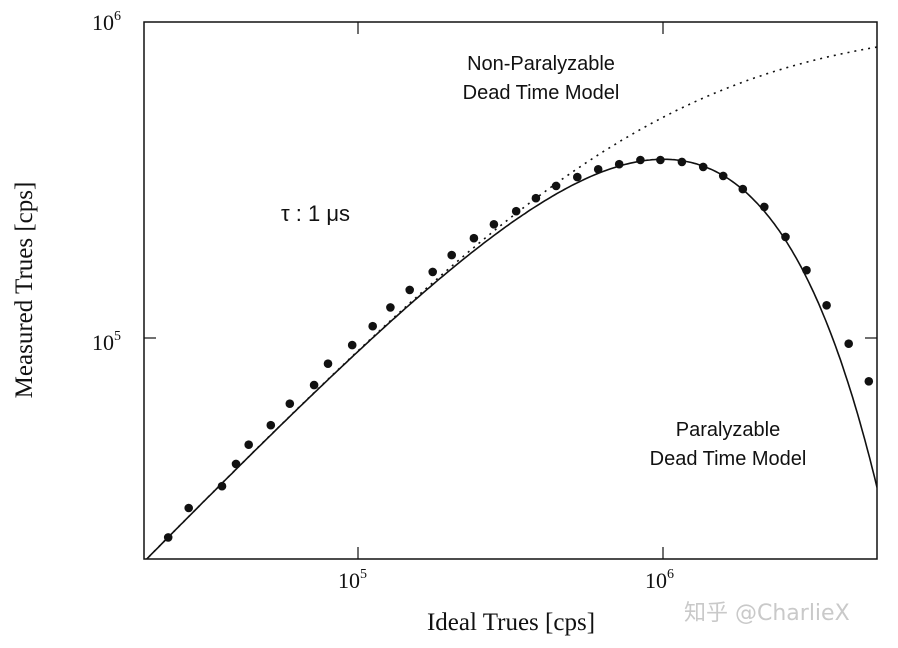 This screenshot has width=898, height=648. What do you see at coordinates (728, 459) in the screenshot?
I see `paralyzable-label-line2: Dead Time Model` at bounding box center [728, 459].